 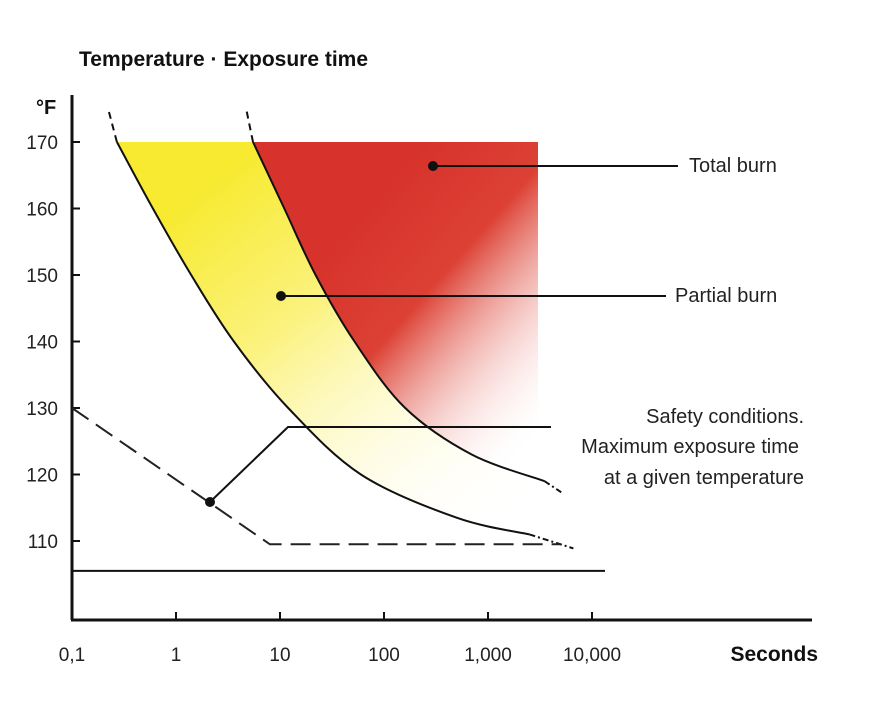 What do you see at coordinates (378, 466) in the screenshot?
I see `safety-leader` at bounding box center [378, 466].